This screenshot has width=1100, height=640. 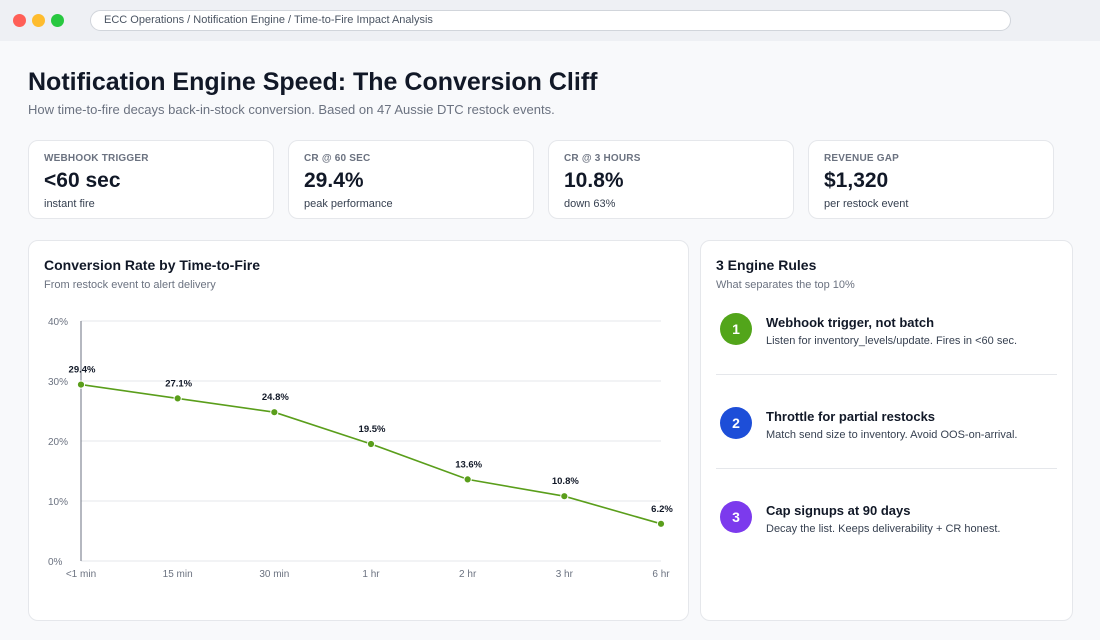 I want to click on chart-title: Conversion Rate by Time-to-Fire, so click(x=152, y=265).